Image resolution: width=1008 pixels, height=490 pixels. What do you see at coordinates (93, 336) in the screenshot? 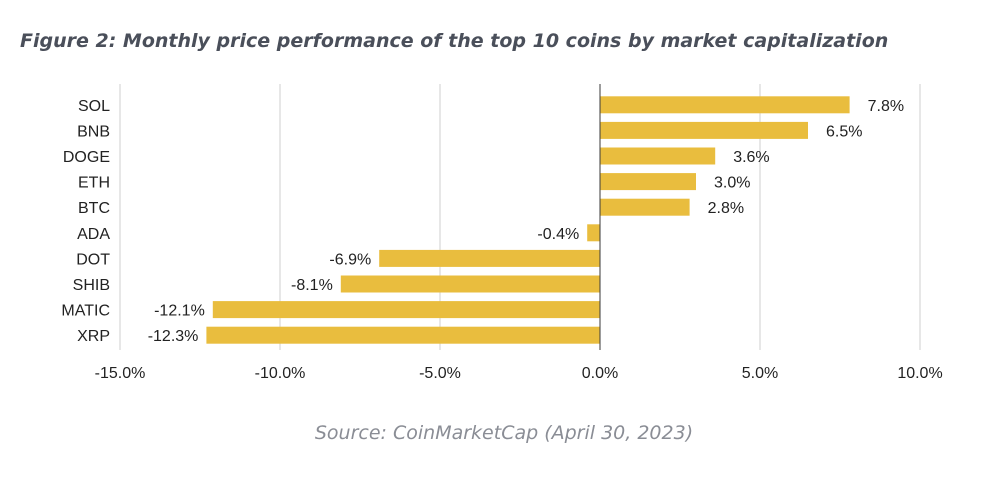
I see `category-label: XRP` at bounding box center [93, 336].